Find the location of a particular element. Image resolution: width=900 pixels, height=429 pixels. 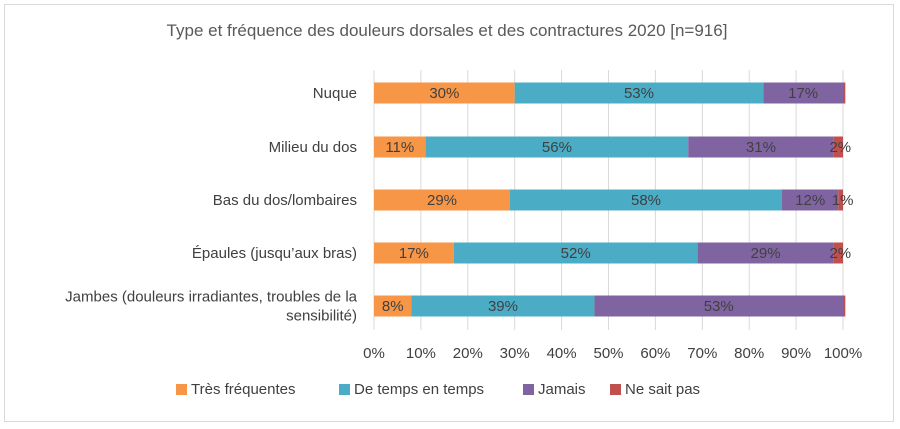

category-label: Épaules (jusqu’aux bras) is located at coordinates (274, 253).